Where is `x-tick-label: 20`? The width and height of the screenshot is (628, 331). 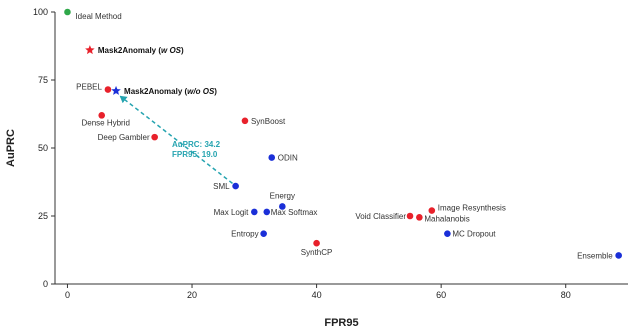
x-tick-label: 20 is located at coordinates (192, 295).